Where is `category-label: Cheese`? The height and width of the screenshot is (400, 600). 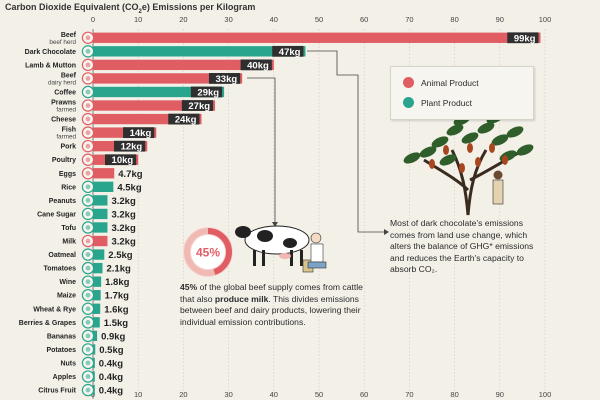 category-label: Cheese is located at coordinates (63, 120).